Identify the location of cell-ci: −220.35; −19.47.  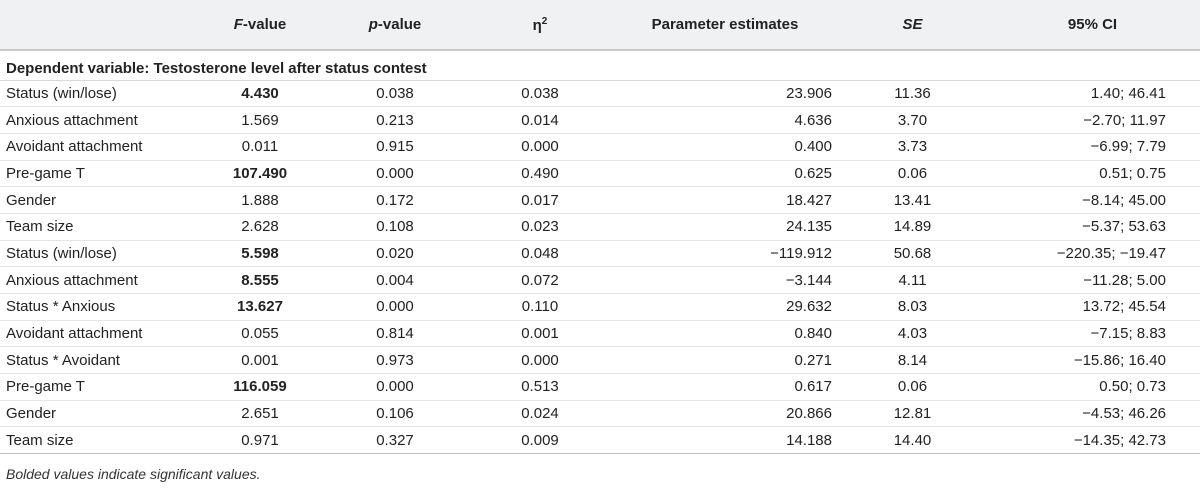
(1092, 254).